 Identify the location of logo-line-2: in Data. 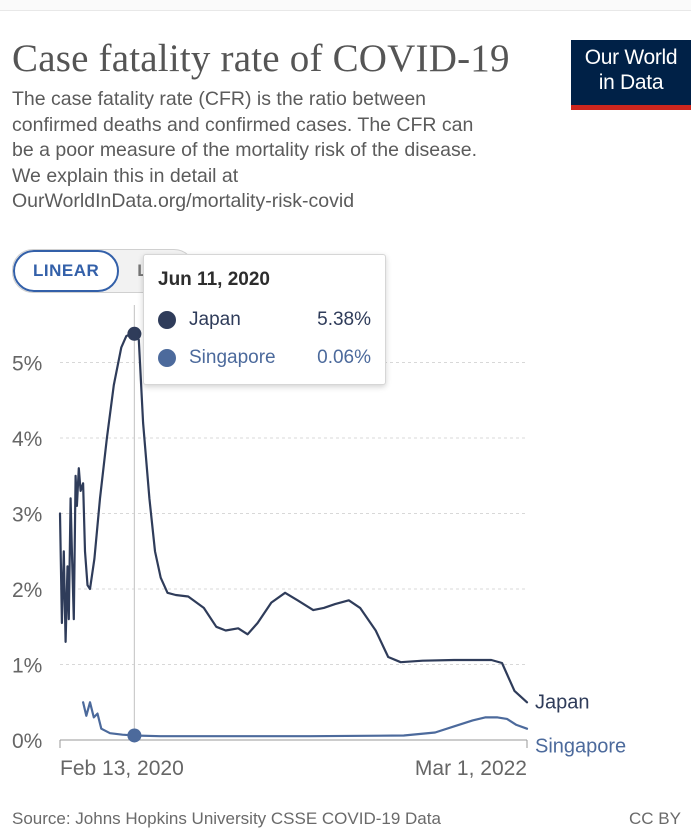
(631, 82).